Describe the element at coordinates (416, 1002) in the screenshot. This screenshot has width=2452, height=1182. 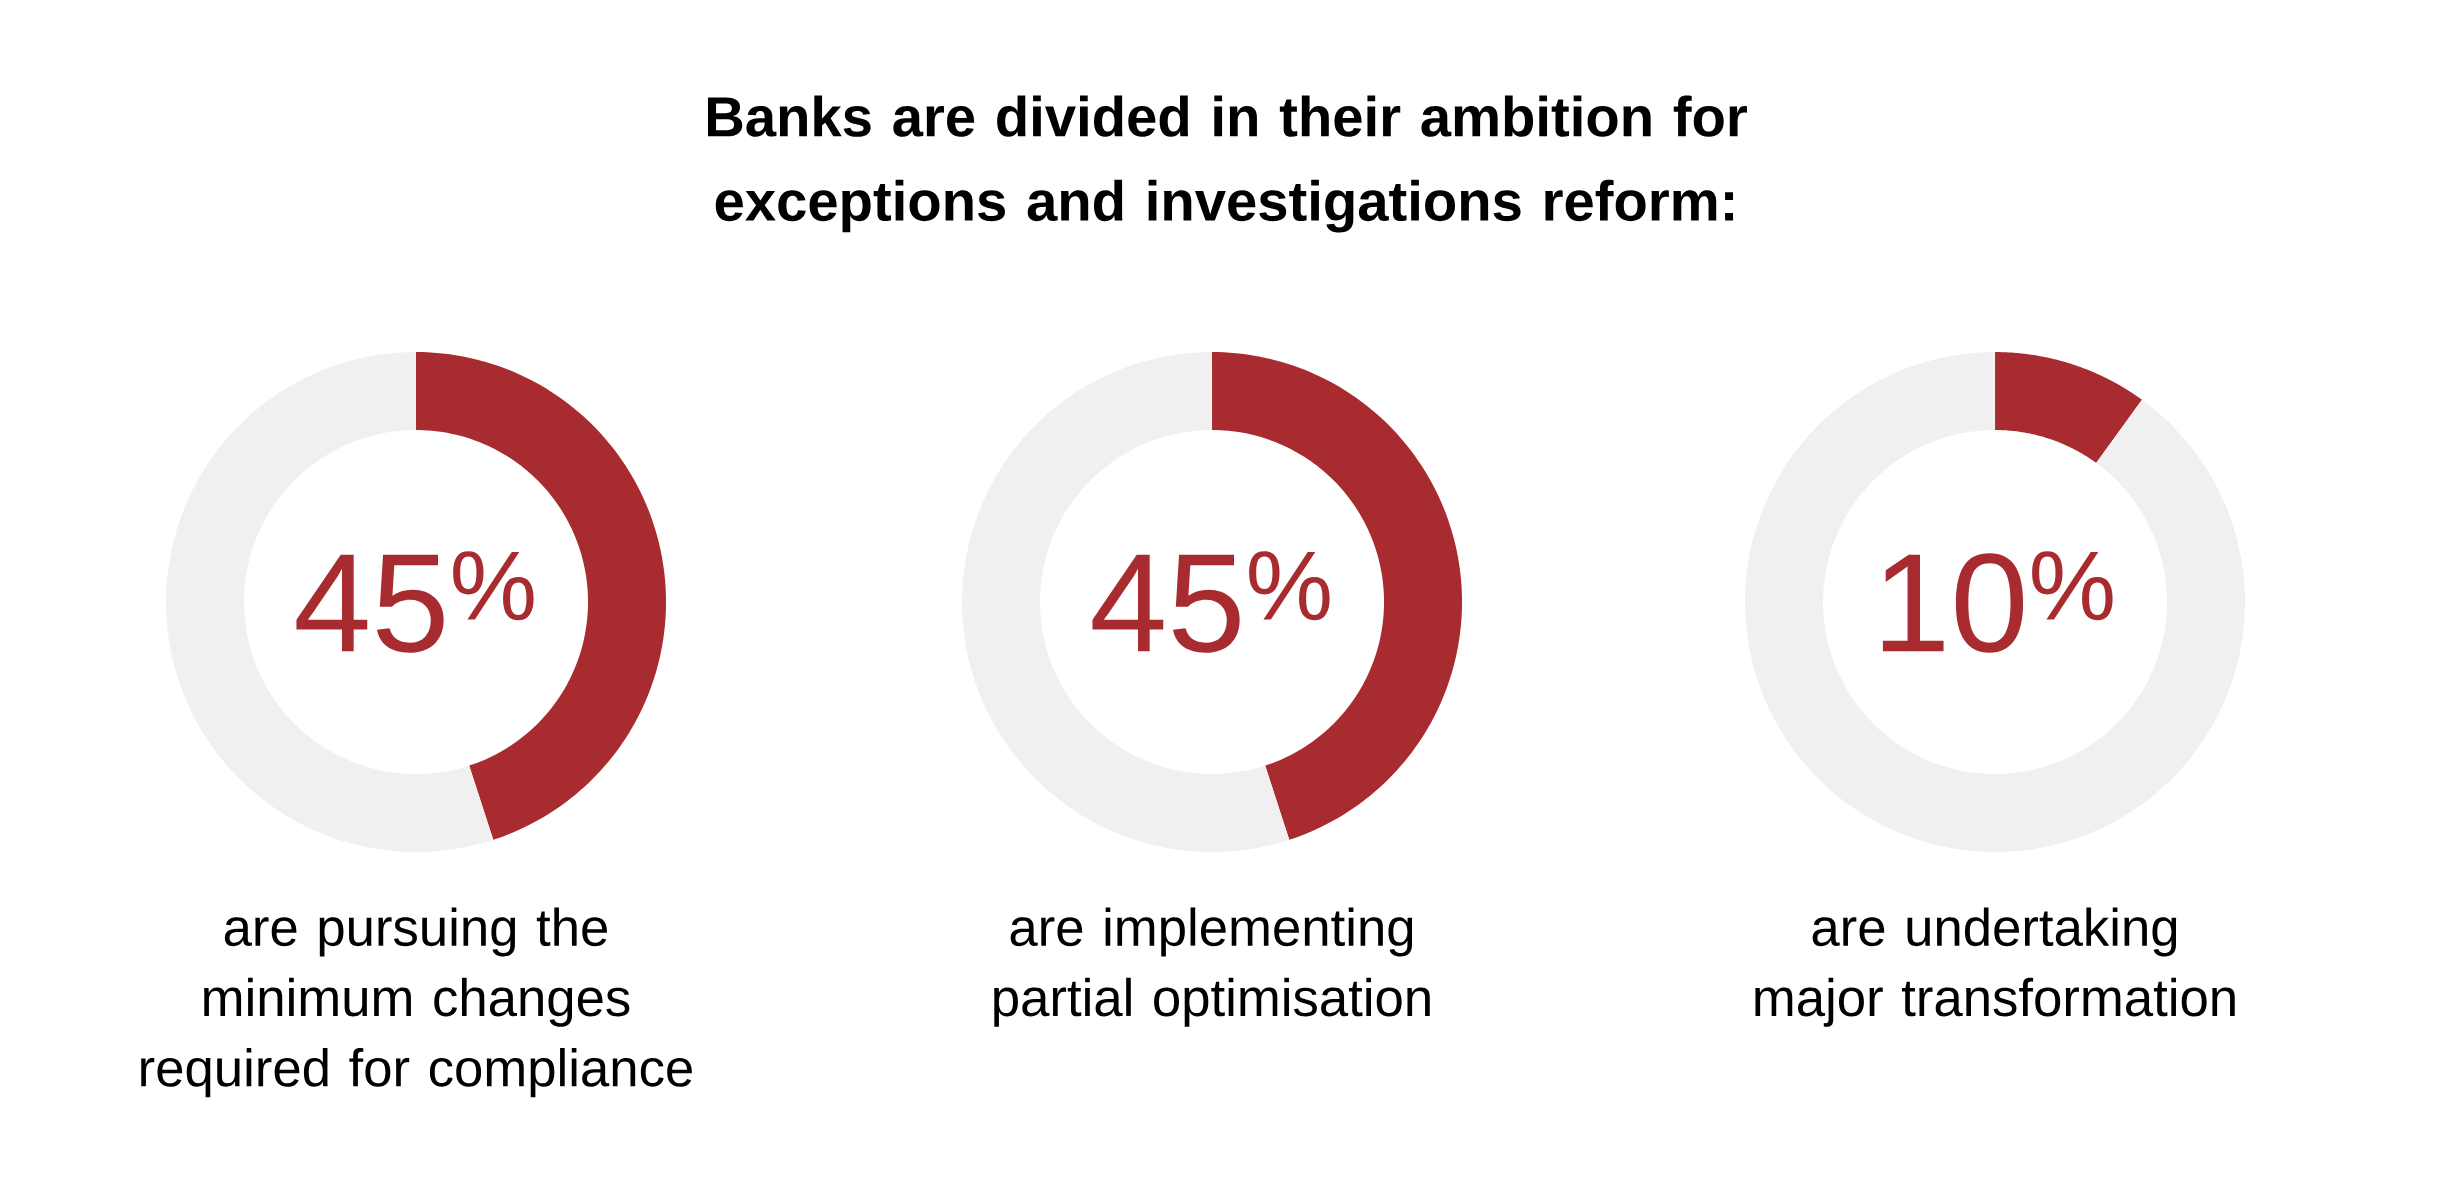
I see `text: are pursuing the minimum changes required for compliance` at that location.